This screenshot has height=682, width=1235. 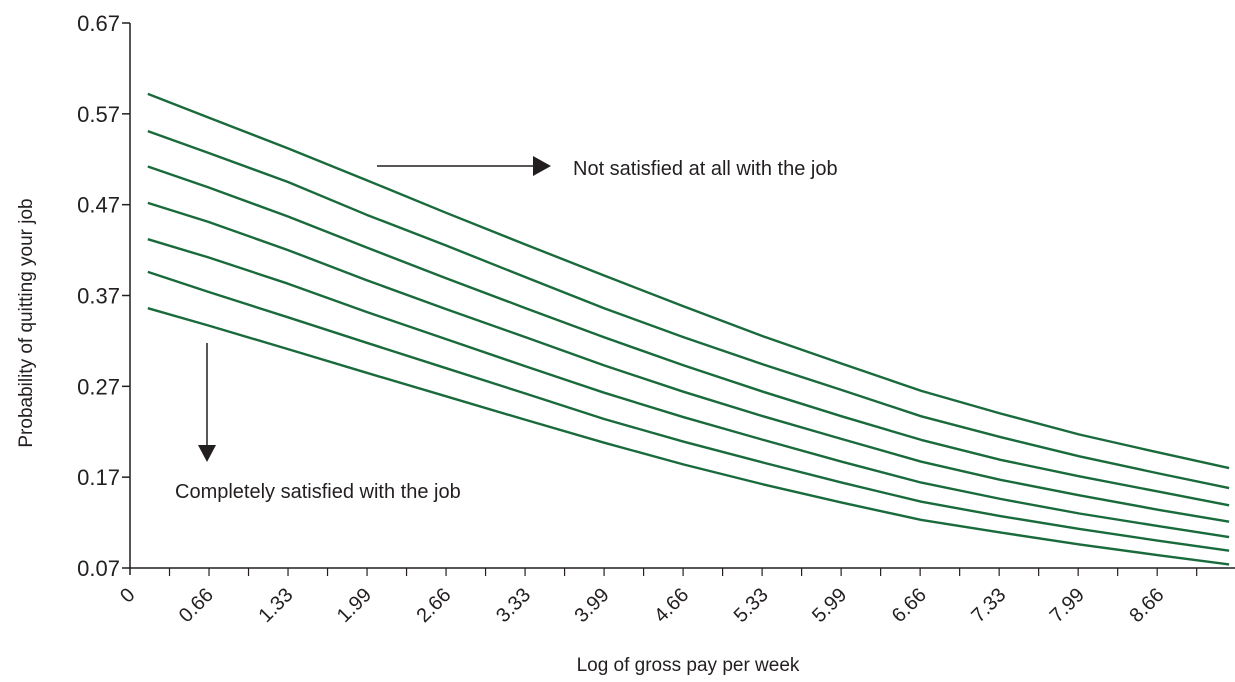 I want to click on y-tick-label: 0.17, so click(x=98, y=477).